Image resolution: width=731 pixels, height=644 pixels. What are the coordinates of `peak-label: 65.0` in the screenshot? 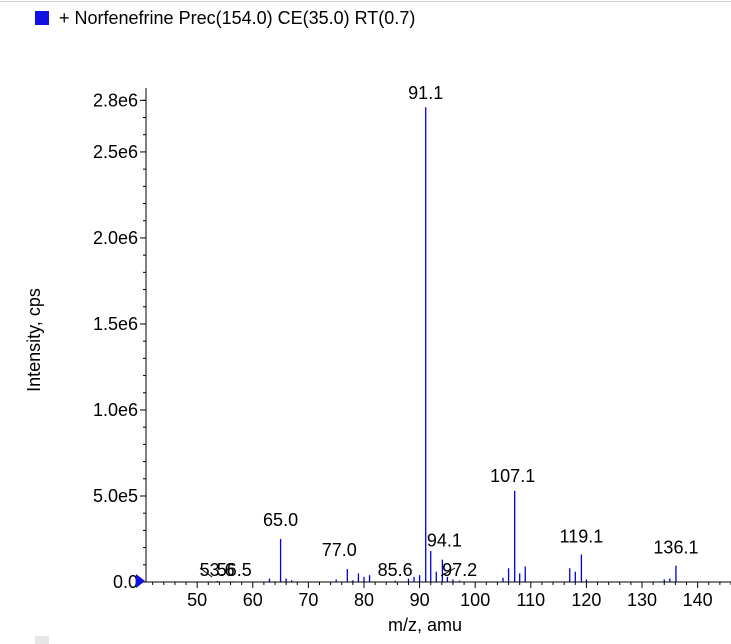 It's located at (280, 520).